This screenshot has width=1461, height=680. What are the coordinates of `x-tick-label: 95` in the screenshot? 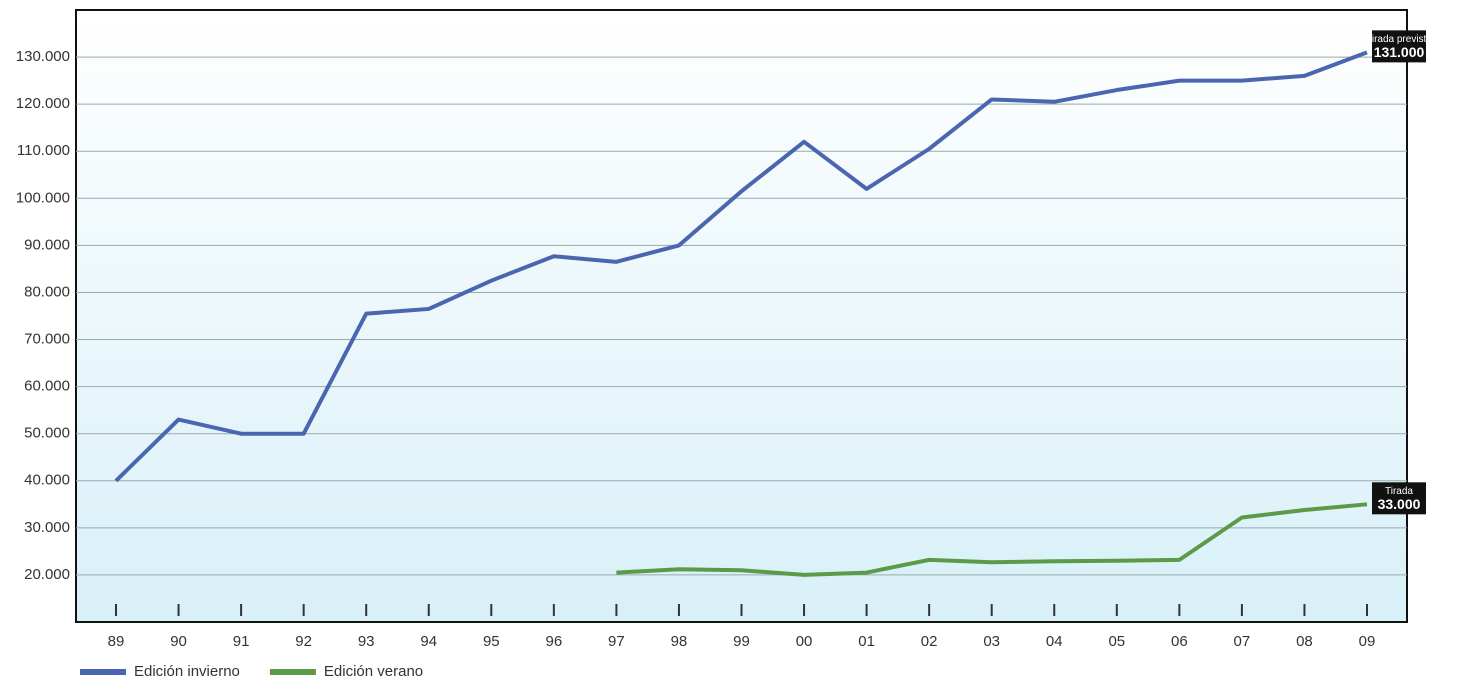 It's located at (491, 641).